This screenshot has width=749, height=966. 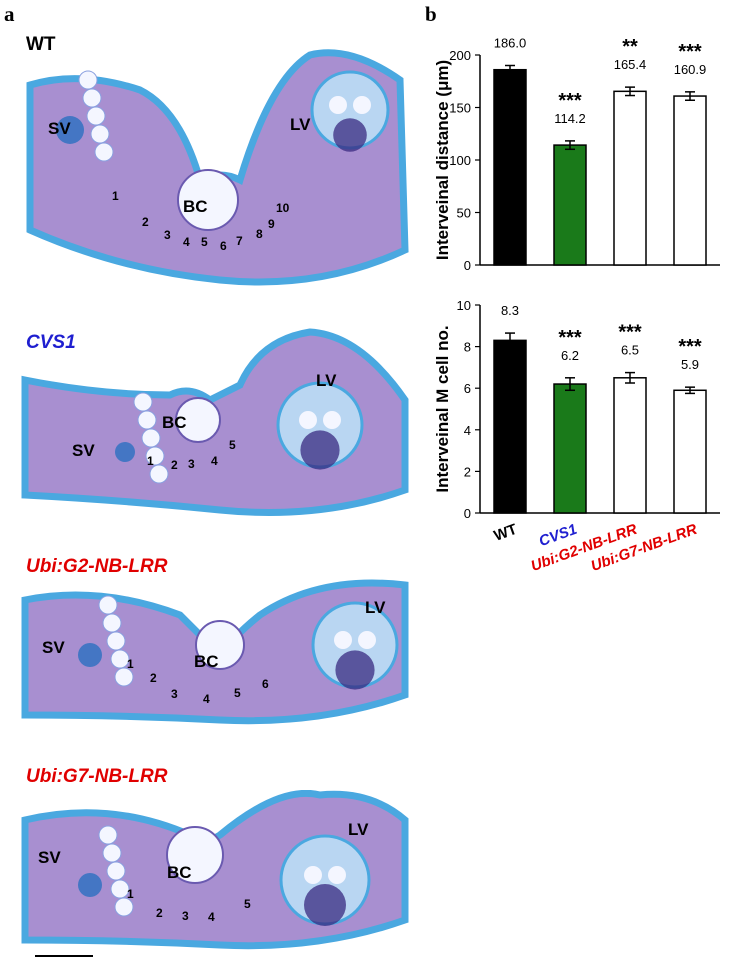 What do you see at coordinates (271, 224) in the screenshot?
I see `cell-number: 9` at bounding box center [271, 224].